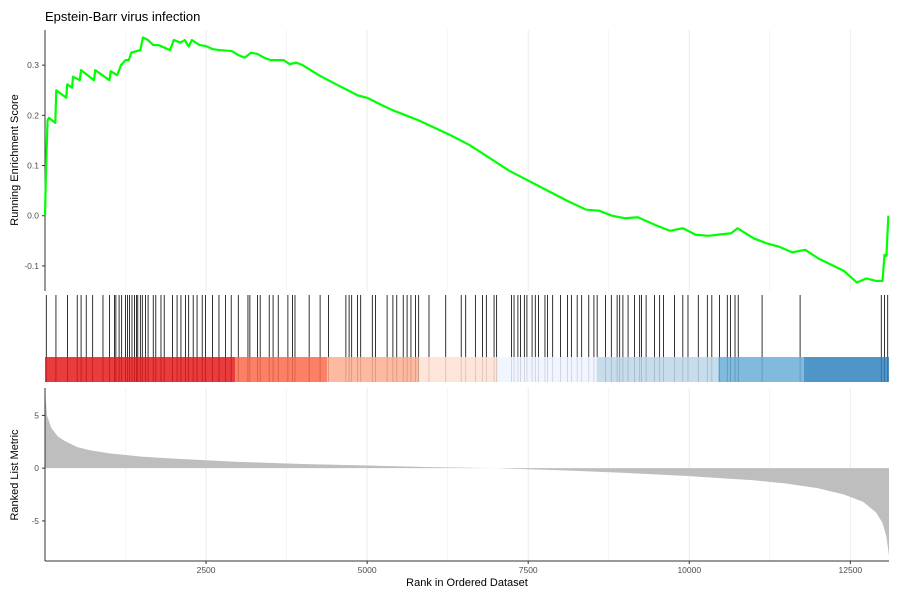 The width and height of the screenshot is (900, 600). I want to click on es-y-ticks: -0.1 0.0 0.1 0.2 0.3, so click(34, 165).